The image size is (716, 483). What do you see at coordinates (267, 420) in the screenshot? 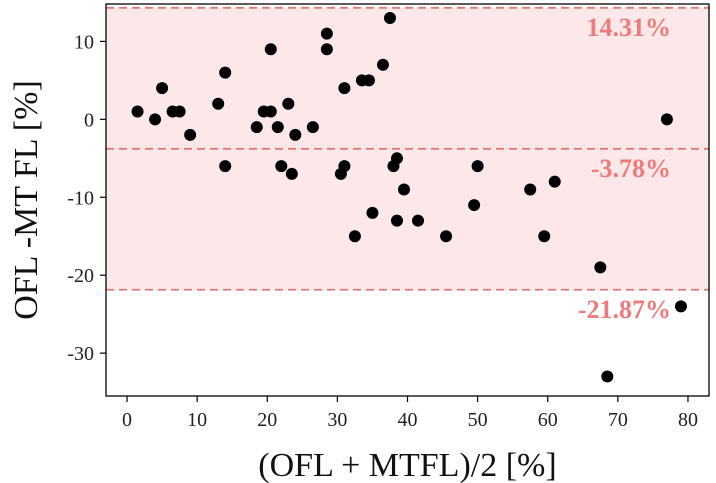
I see `x-tick-label: 20` at bounding box center [267, 420].